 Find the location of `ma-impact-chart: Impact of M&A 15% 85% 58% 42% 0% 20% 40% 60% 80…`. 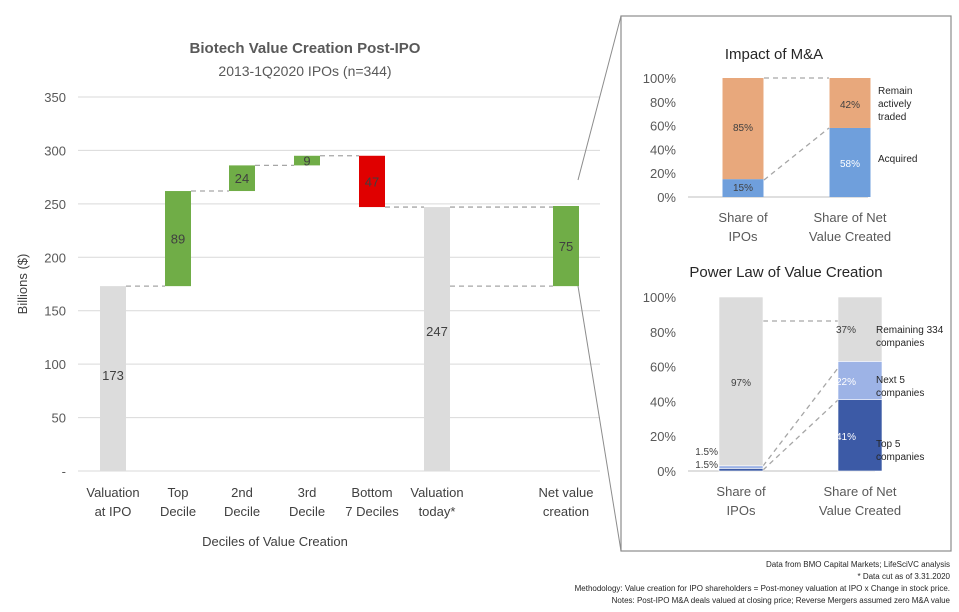

ma-impact-chart: Impact of M&A 15% 85% 58% 42% 0% 20% 40% 60% 80… is located at coordinates (780, 145).